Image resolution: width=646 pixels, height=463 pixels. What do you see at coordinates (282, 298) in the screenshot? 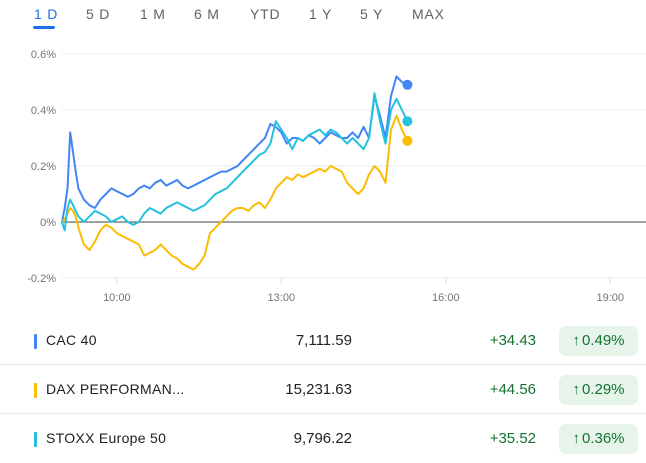
I see `x-tick-label: 13:00` at bounding box center [282, 298].